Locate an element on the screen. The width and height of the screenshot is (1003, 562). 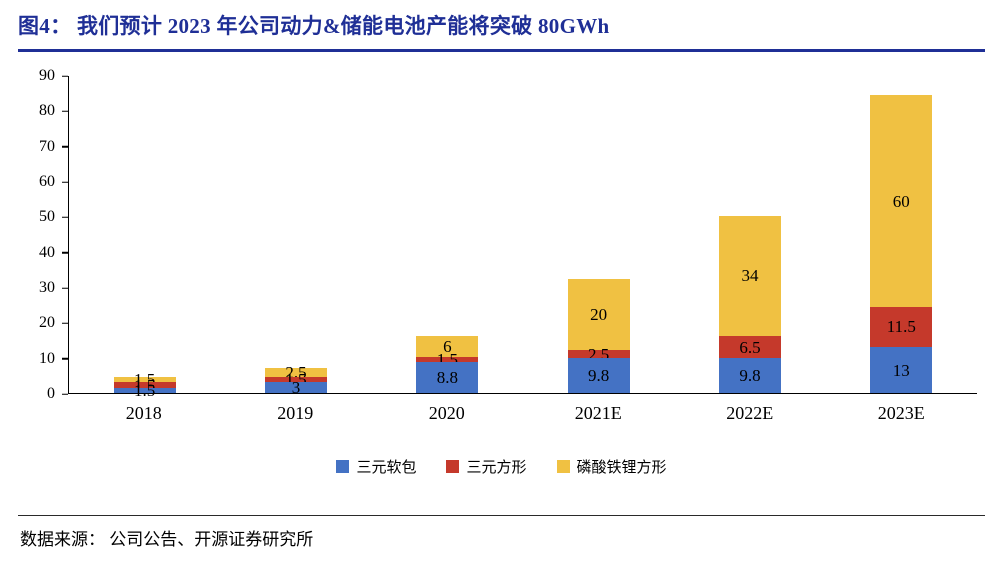
data-label: 6 is located at coordinates (447, 346).